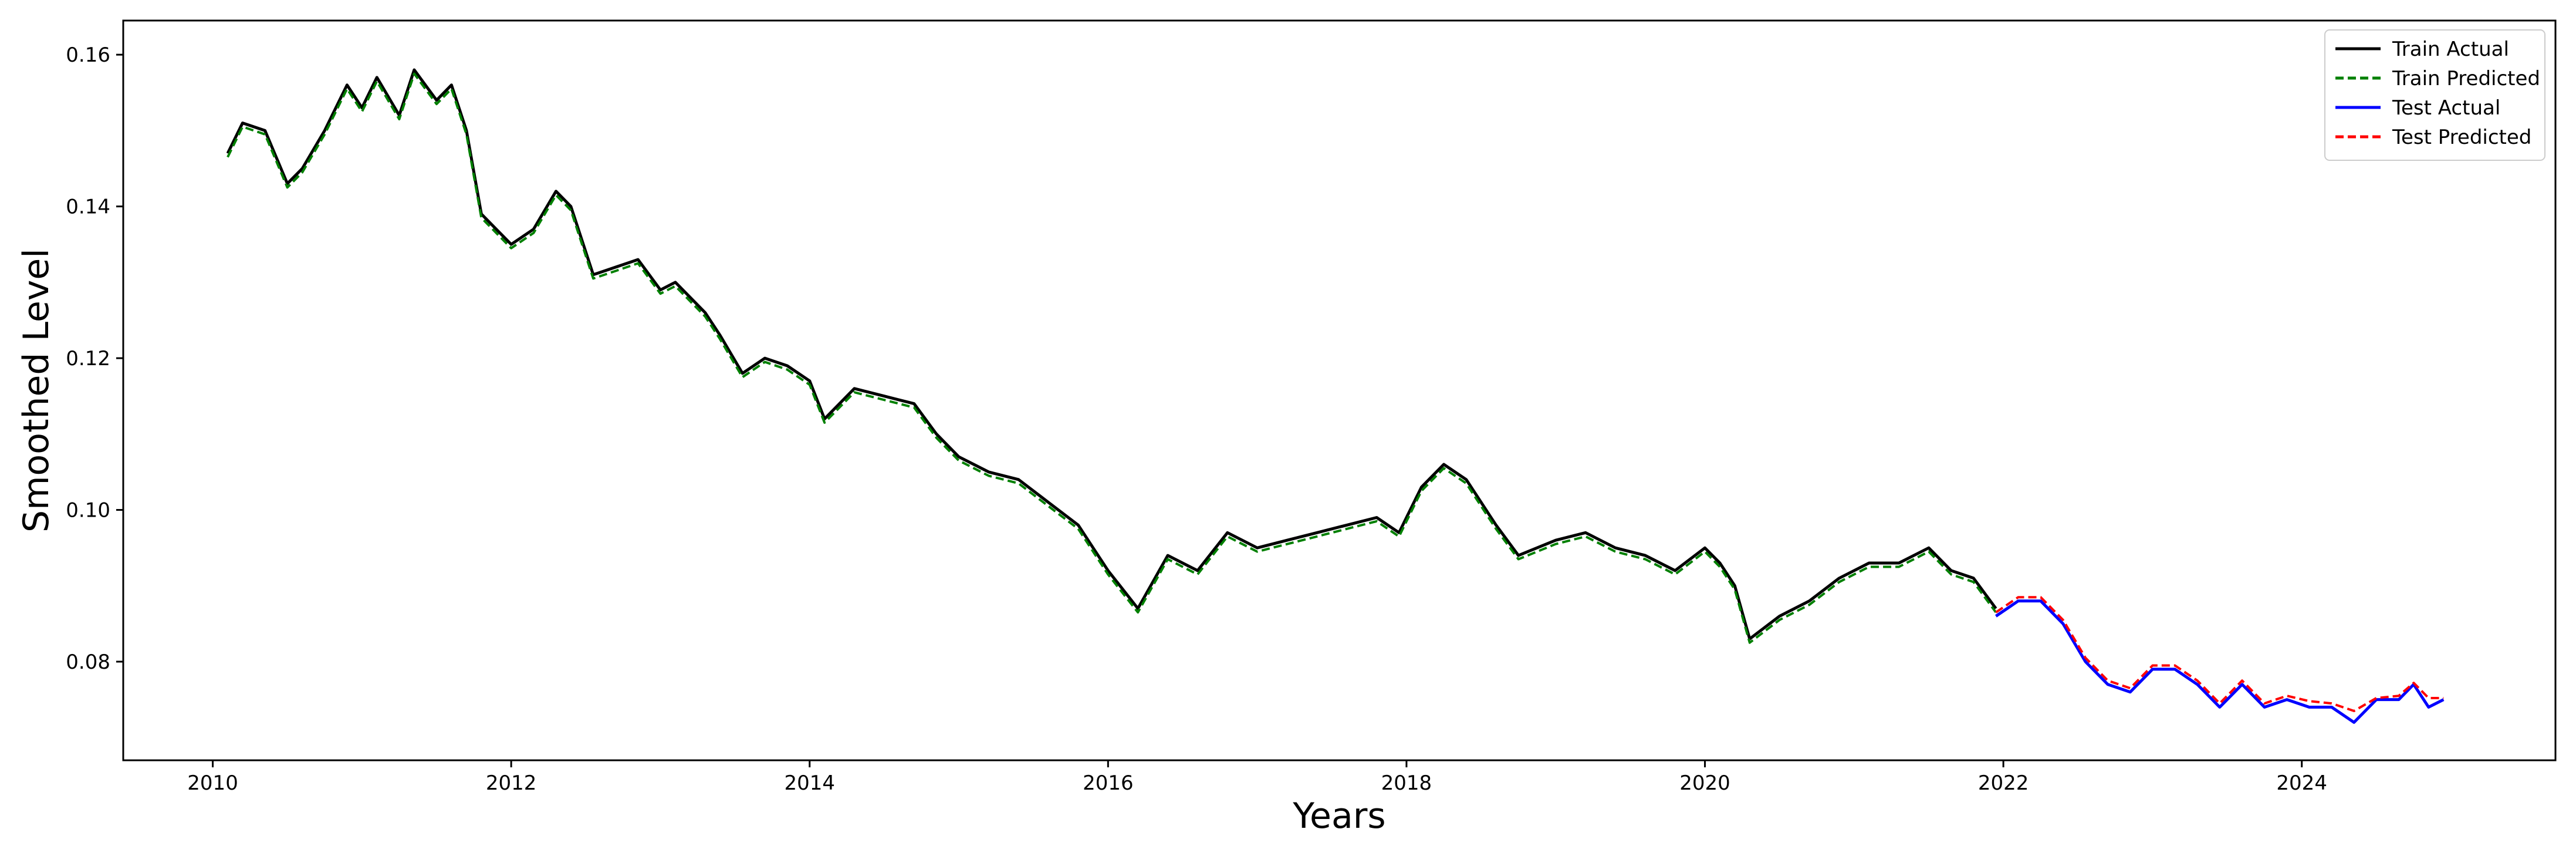  Describe the element at coordinates (2219, 654) in the screenshot. I see `series-line-test-predicted` at that location.